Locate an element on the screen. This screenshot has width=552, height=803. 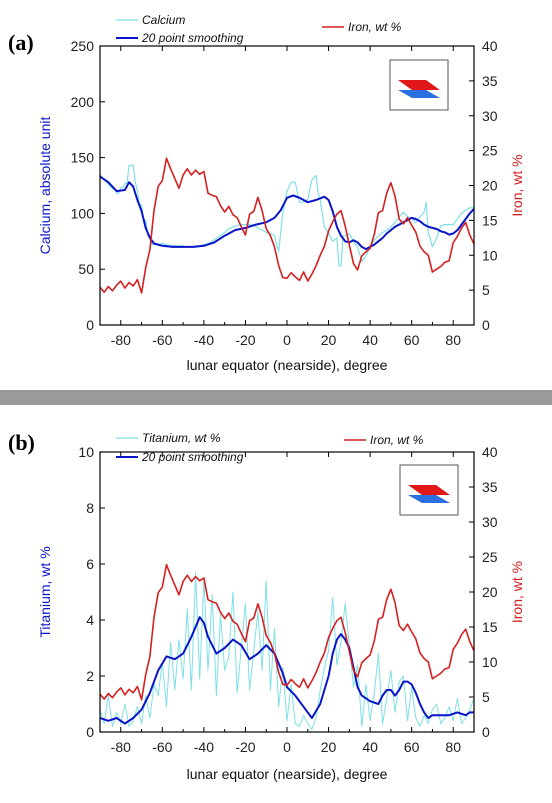
y-left-axis-title: Calcium, absolute unit is located at coordinates (45, 186).